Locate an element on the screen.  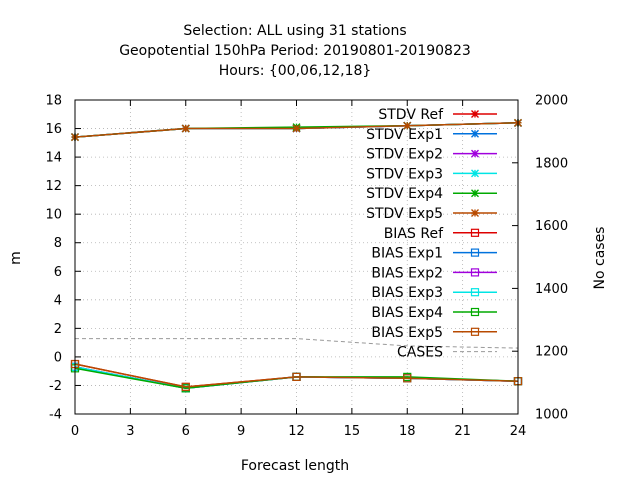
y-tick-label: 18 is located at coordinates (53, 101).